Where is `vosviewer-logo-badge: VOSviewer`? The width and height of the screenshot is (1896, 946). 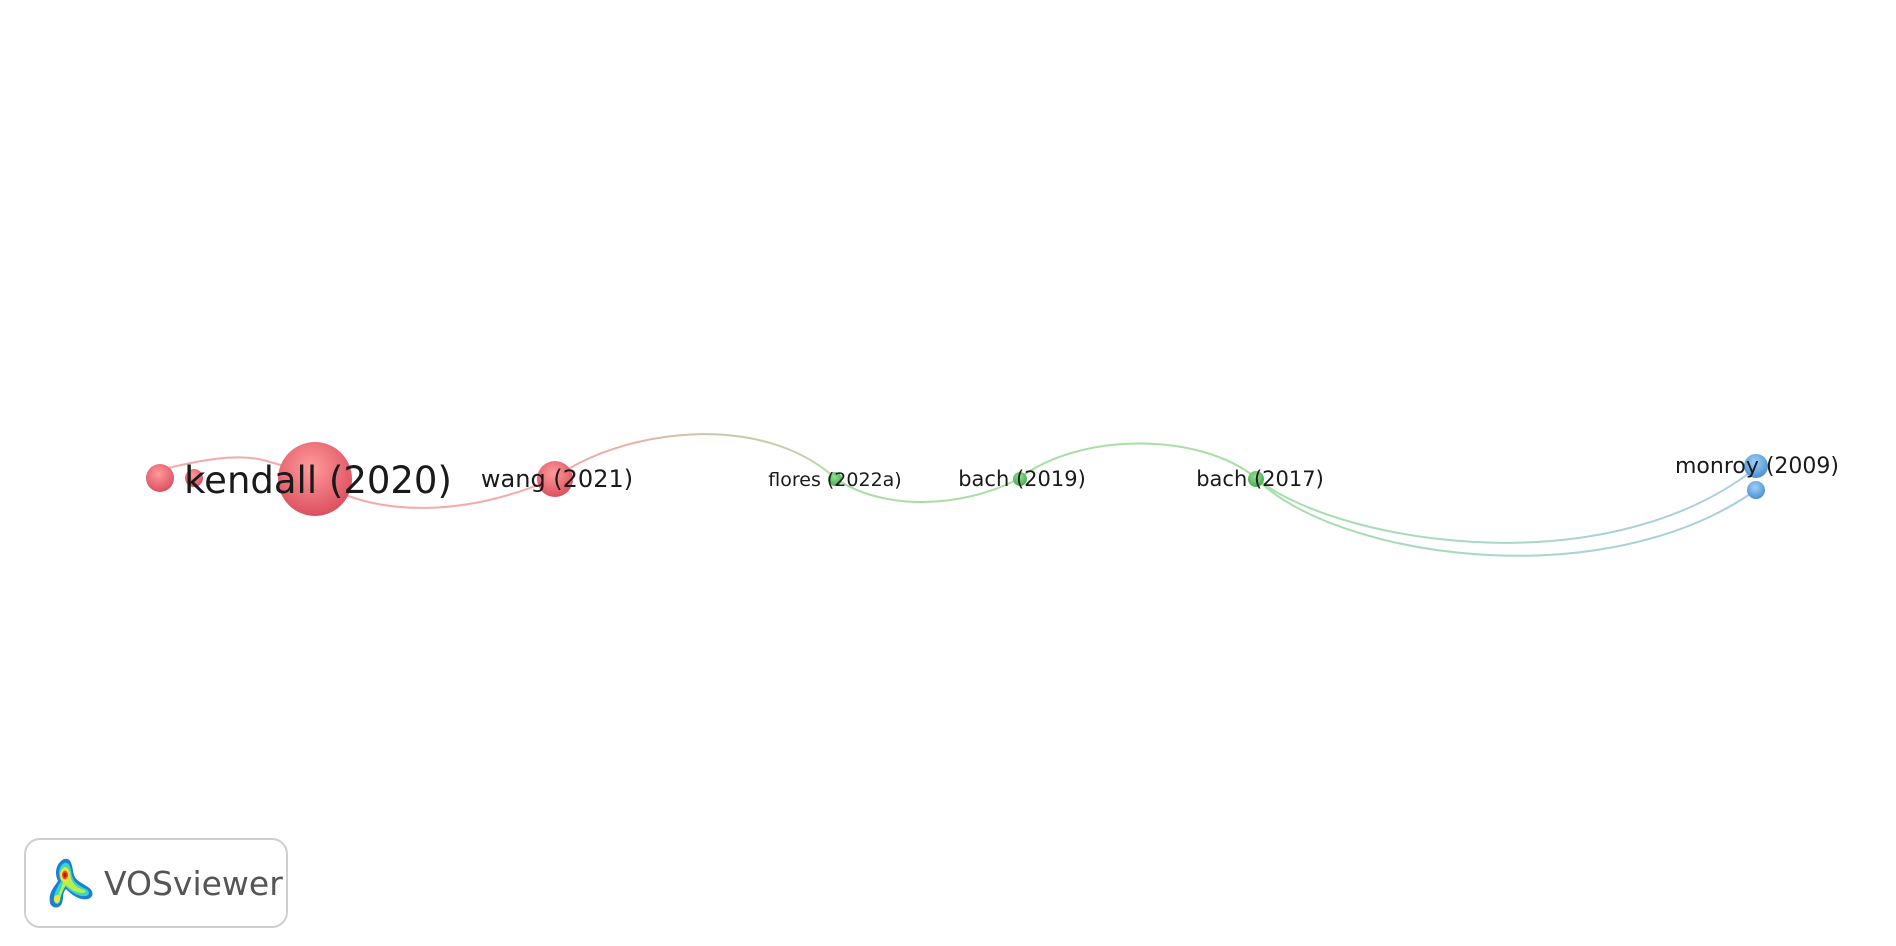
vosviewer-logo-badge: VOSviewer is located at coordinates (156, 883).